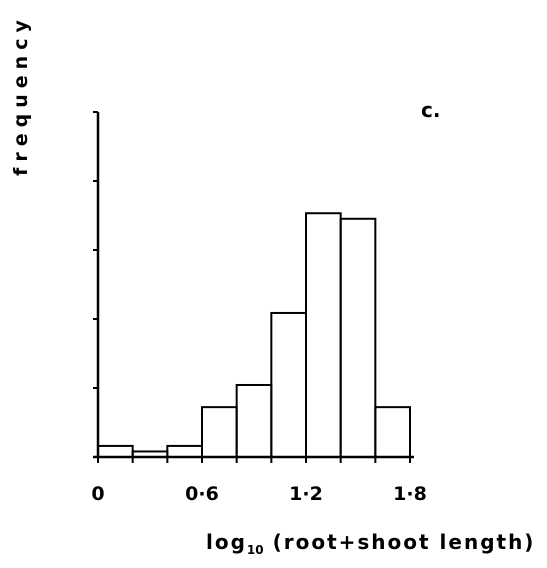 This screenshot has height=568, width=547. What do you see at coordinates (431, 110) in the screenshot?
I see `panel-label: c.` at bounding box center [431, 110].